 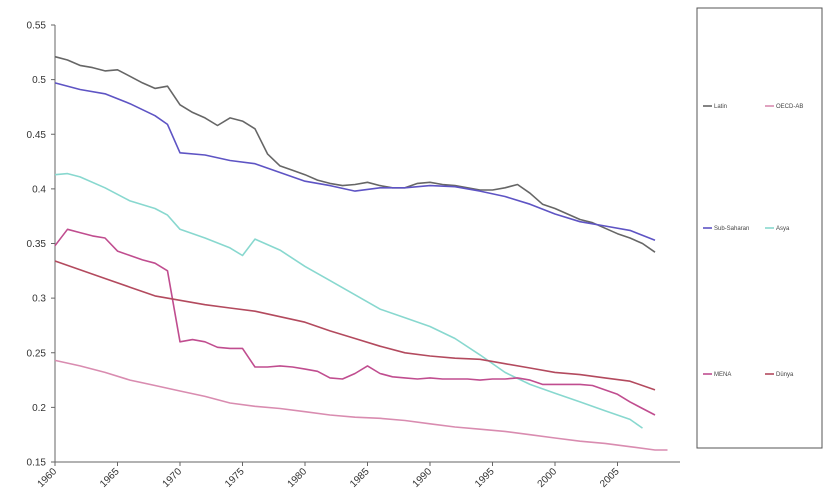 I want to click on legend-label: Latin, so click(x=720, y=107).